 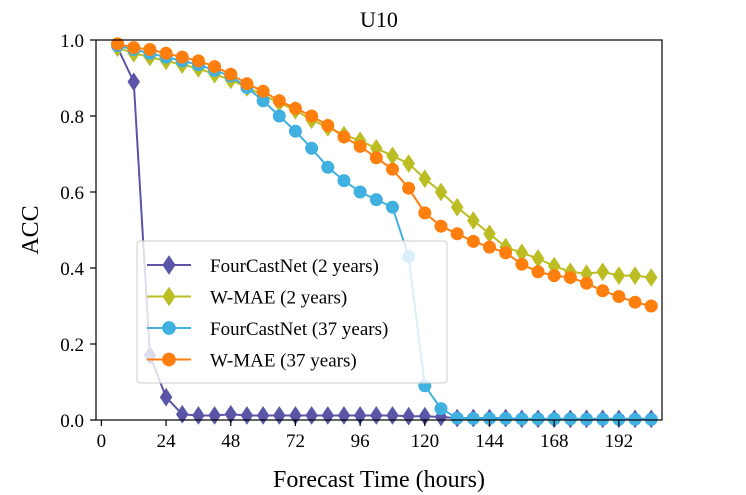 I want to click on x-axis-label: Forecast Time (hours), so click(x=379, y=480).